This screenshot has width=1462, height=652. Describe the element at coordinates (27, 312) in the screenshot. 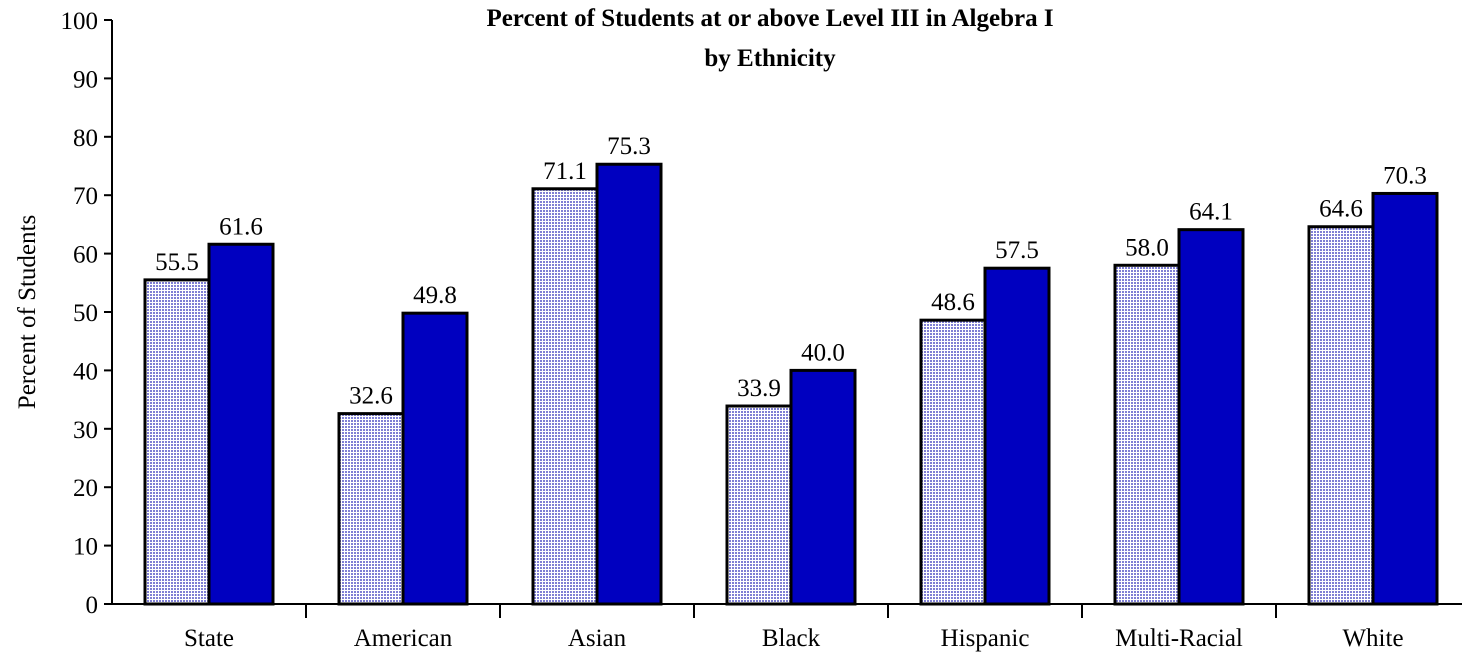

I see `y-axis-label: Percent of Students` at that location.